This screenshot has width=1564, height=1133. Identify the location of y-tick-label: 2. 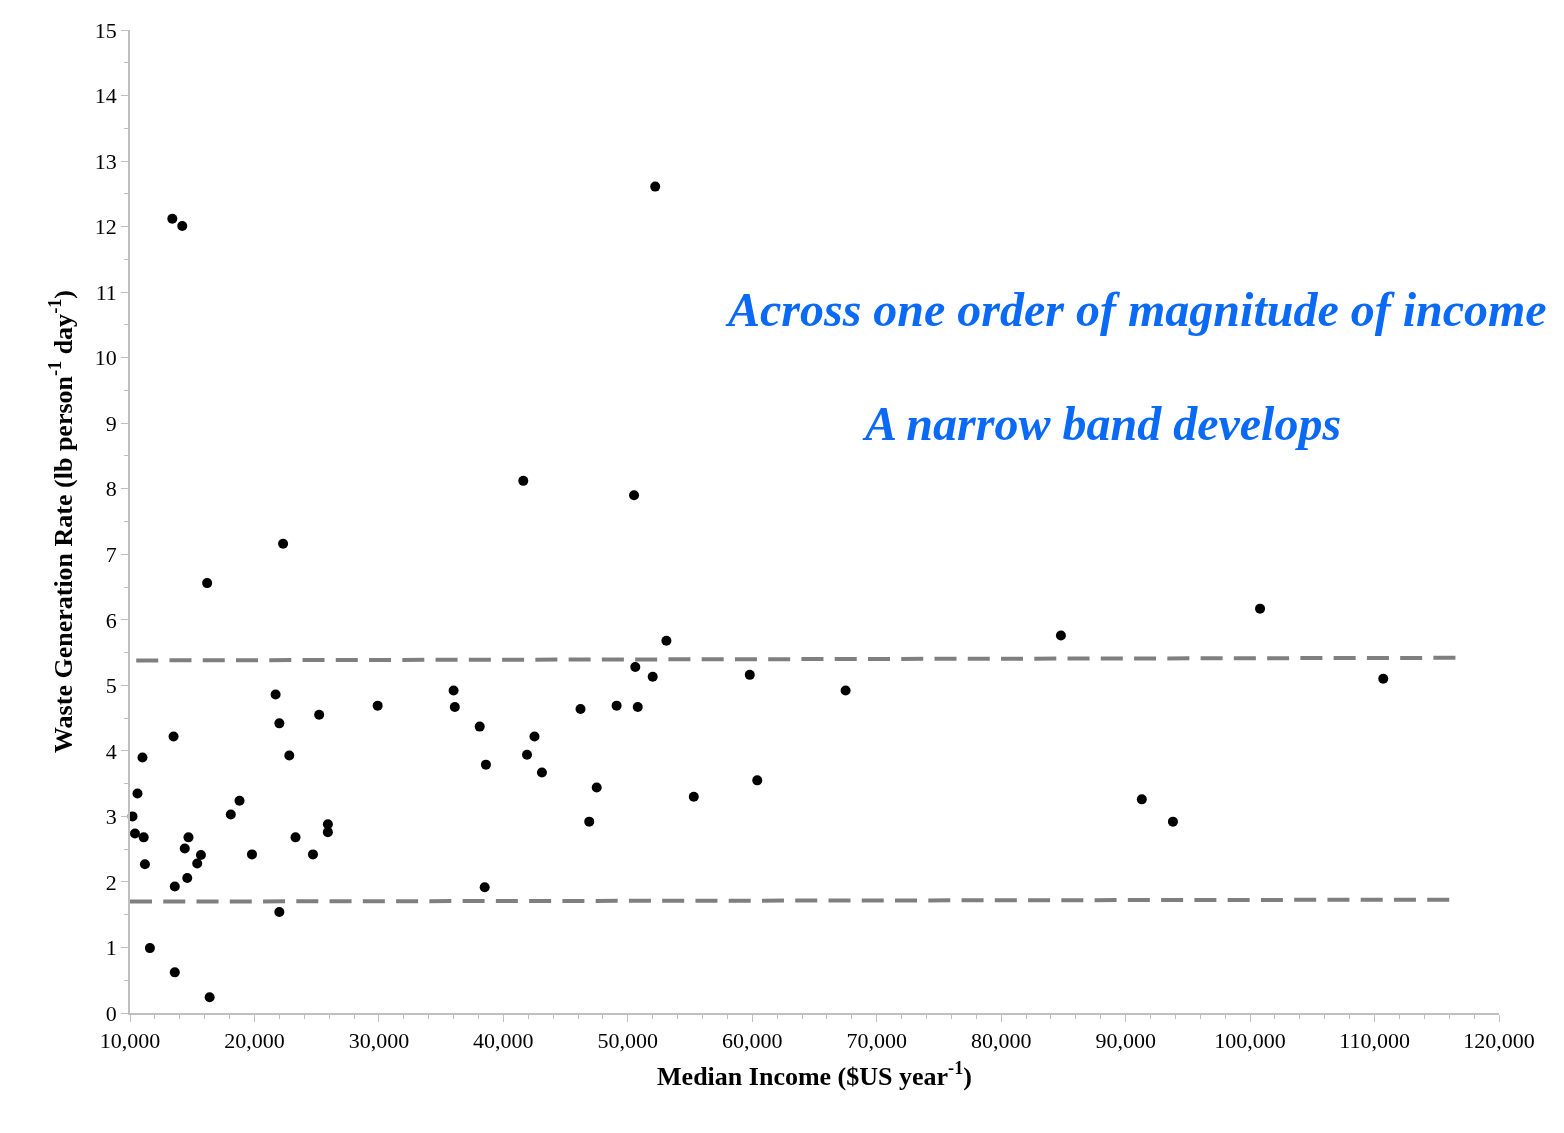
(111, 882).